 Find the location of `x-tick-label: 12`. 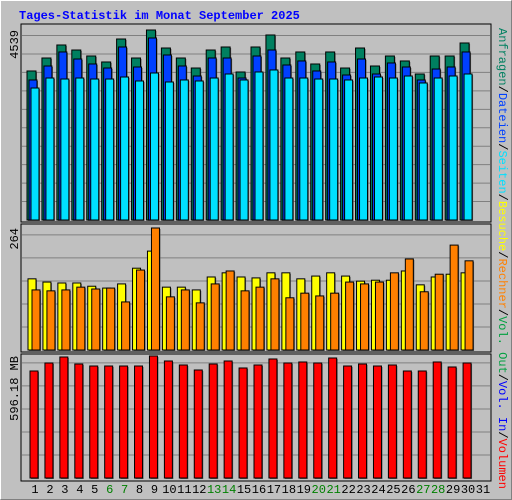

x-tick-label: 12 is located at coordinates (199, 490).